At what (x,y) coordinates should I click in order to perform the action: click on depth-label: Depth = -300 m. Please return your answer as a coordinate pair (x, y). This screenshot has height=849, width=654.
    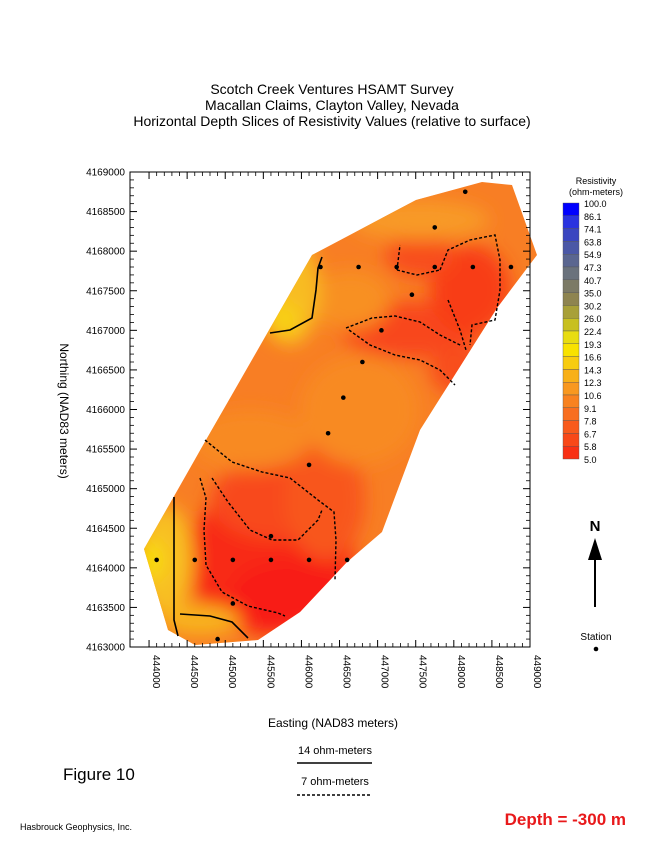
    Looking at the image, I should click on (565, 819).